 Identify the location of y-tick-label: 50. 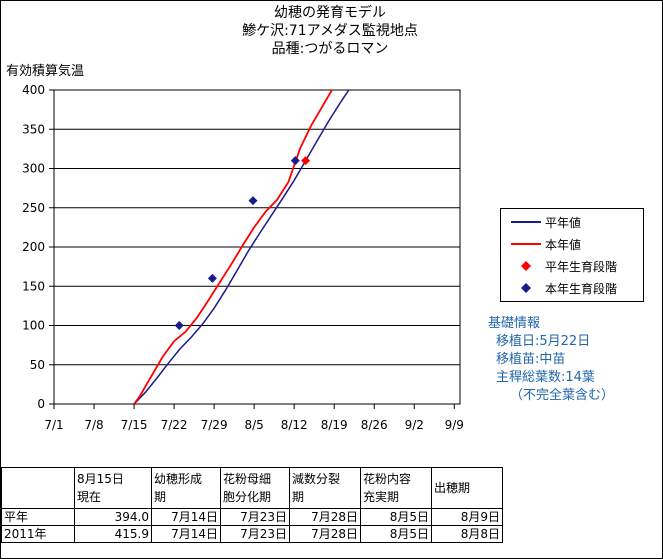
(37, 365).